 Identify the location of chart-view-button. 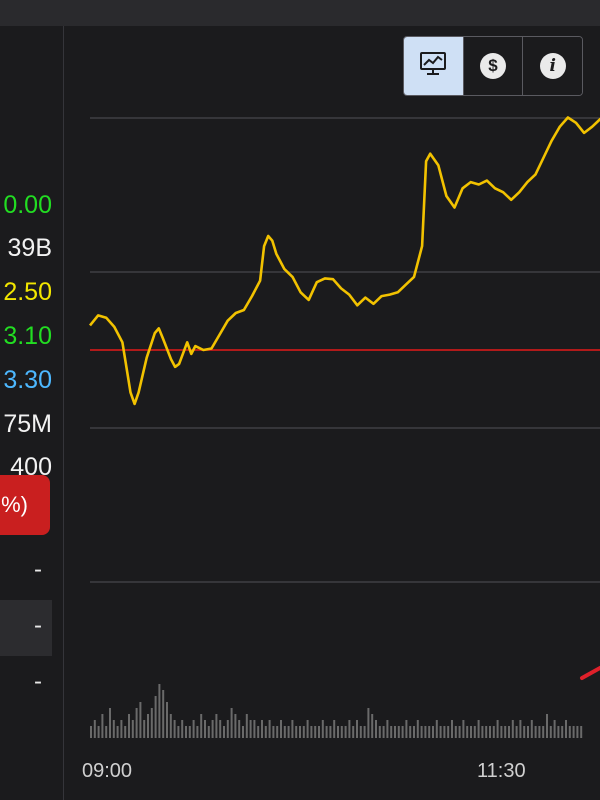
(434, 66).